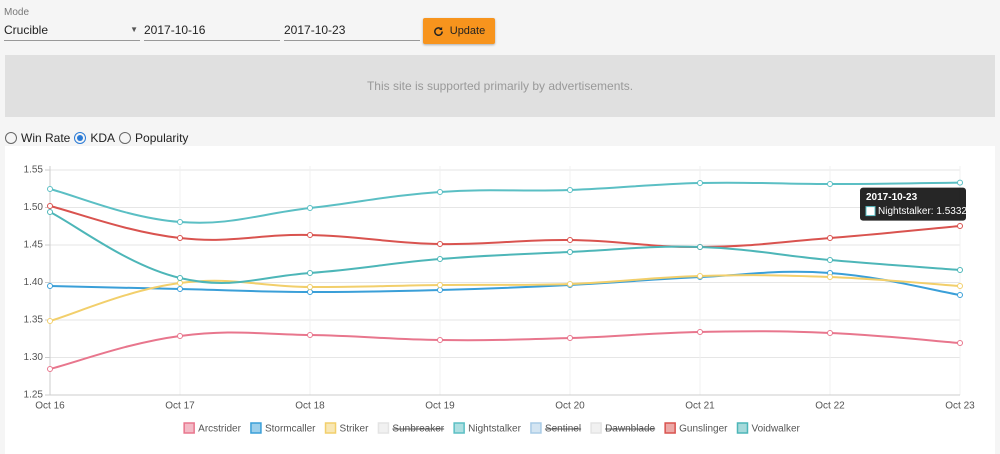  What do you see at coordinates (830, 406) in the screenshot?
I see `x-tick-label: Oct 22` at bounding box center [830, 406].